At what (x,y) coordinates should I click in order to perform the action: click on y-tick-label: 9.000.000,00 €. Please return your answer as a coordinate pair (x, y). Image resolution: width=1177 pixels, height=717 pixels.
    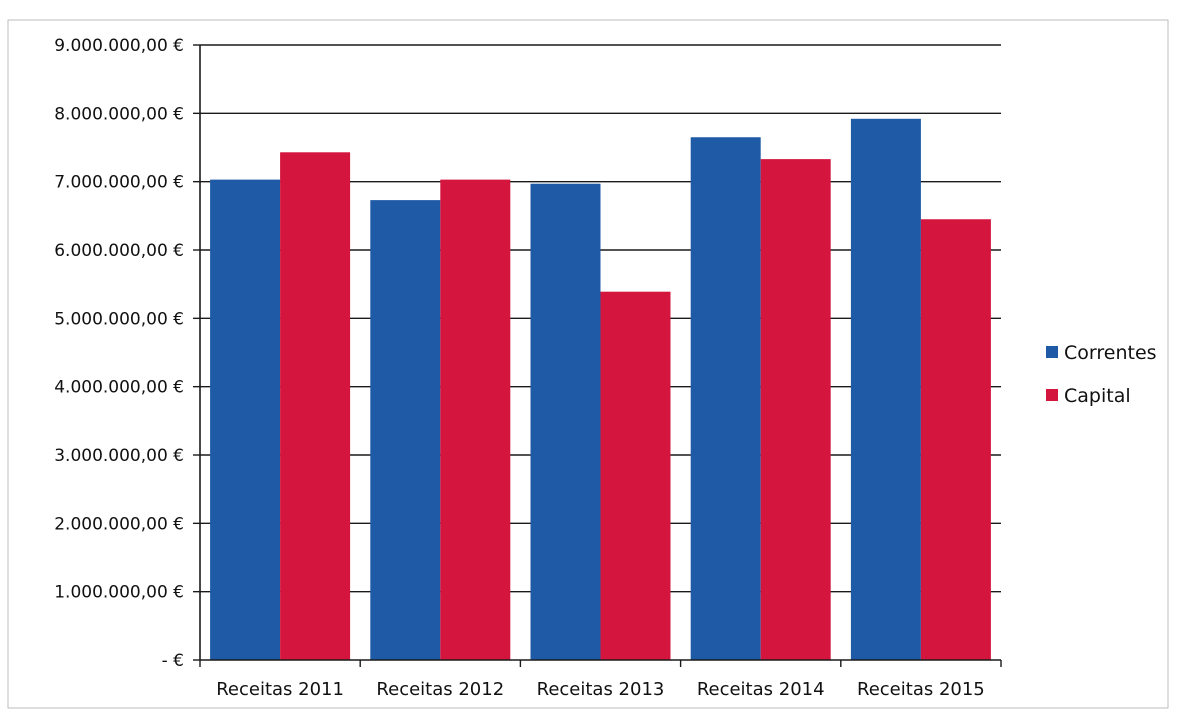
    Looking at the image, I should click on (119, 46).